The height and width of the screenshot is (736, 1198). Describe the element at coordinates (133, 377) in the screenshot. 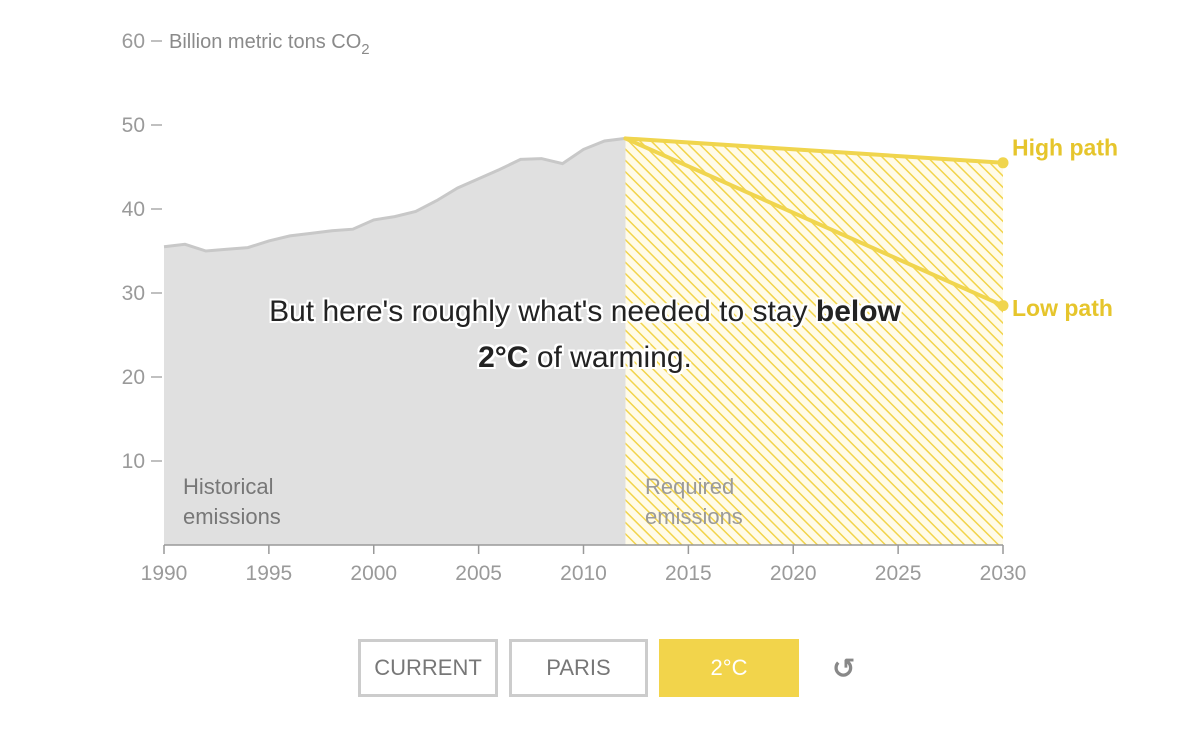

I see `y-tick-label: 20` at that location.